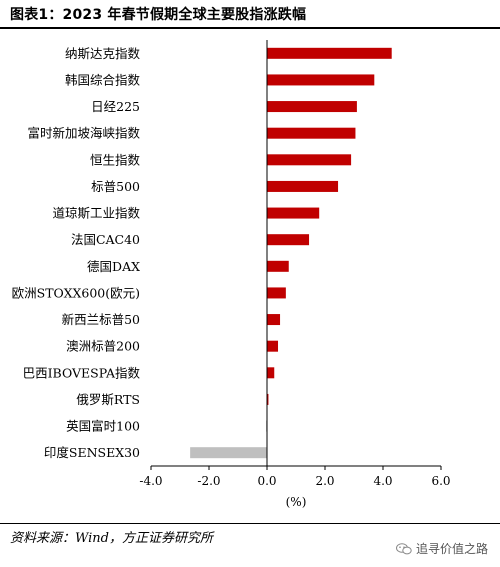 The image size is (500, 567). I want to click on category-label: 新西兰标普50, so click(101, 319).